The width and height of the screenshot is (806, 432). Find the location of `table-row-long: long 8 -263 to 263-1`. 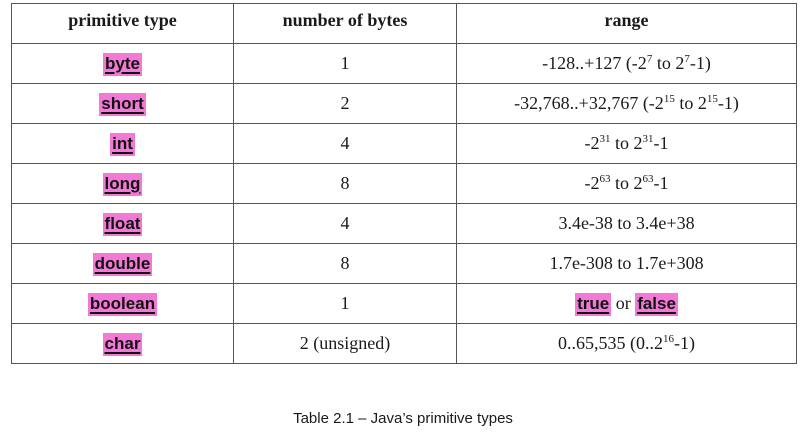

table-row-long: long 8 -263 to 263-1 is located at coordinates (404, 183).